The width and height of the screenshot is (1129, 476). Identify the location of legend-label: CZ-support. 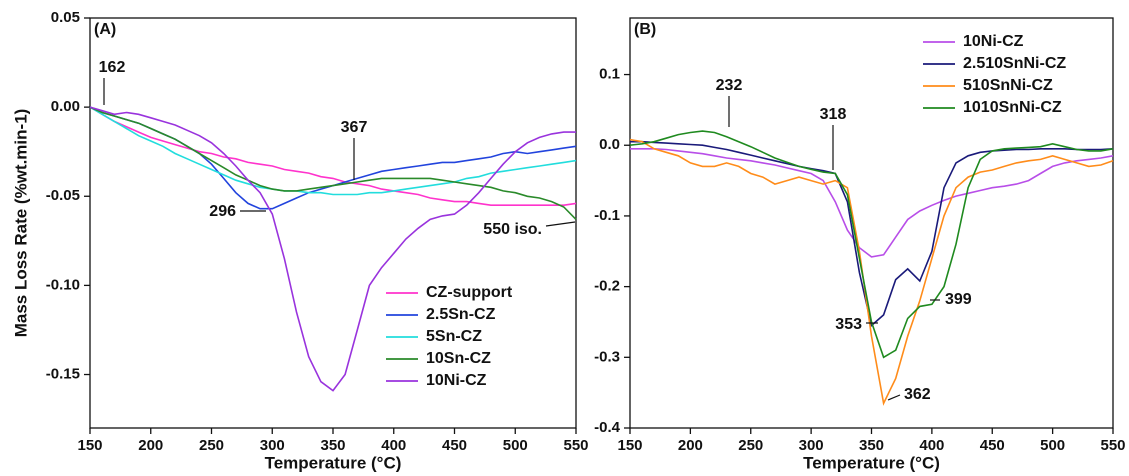
(469, 292).